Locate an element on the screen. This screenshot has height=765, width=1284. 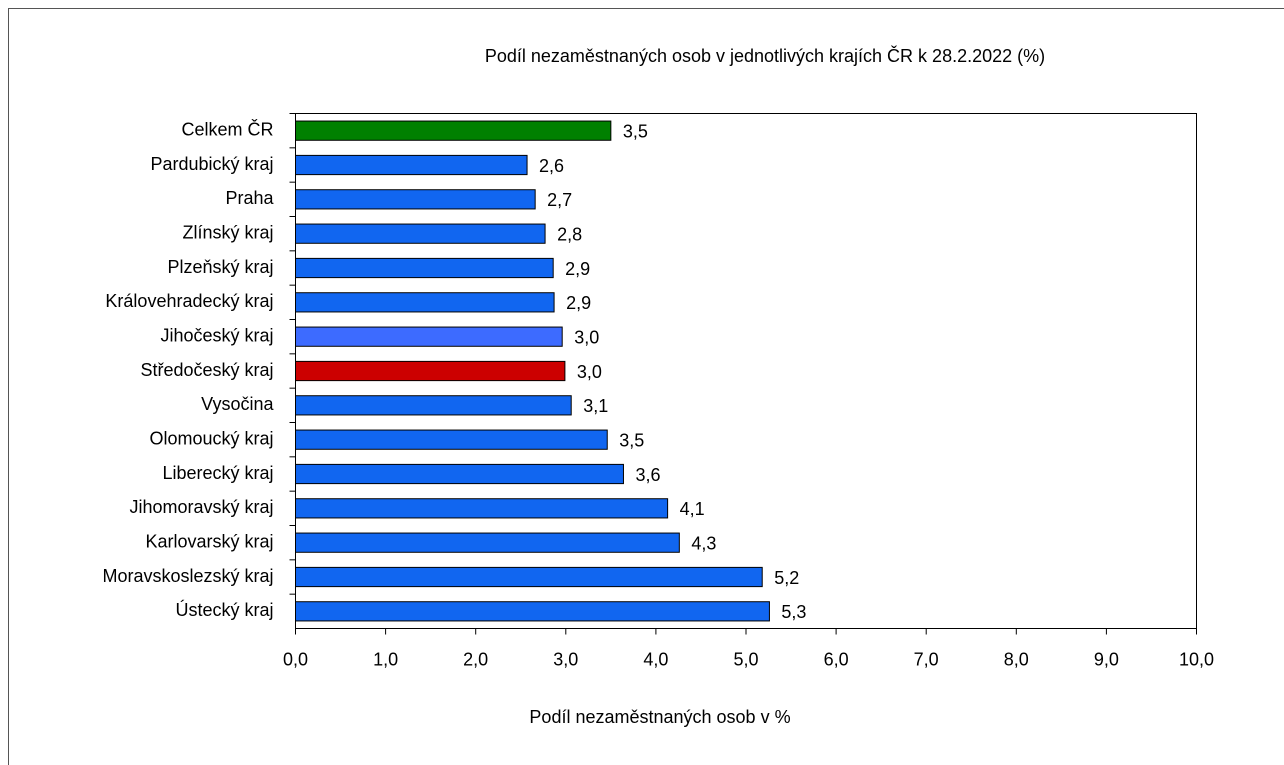
y-tick-label: Plzeňský kraj is located at coordinates (220, 267).